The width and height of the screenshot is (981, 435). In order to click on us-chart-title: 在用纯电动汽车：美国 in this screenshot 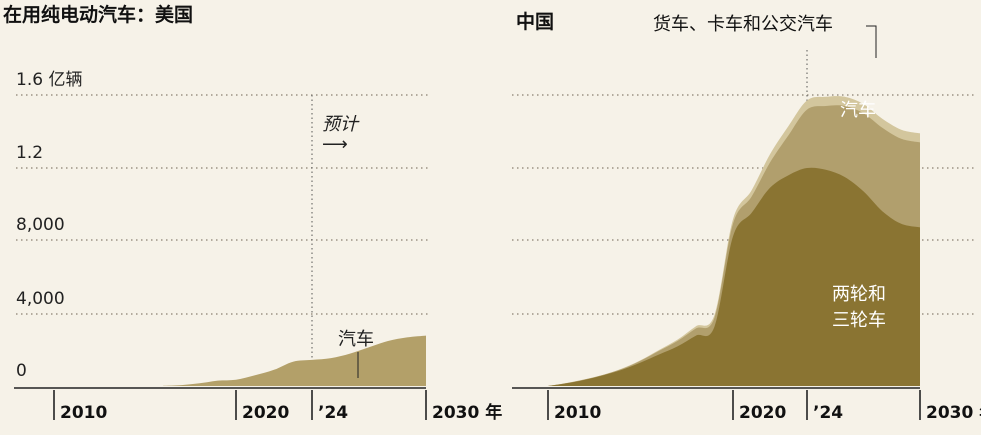, I will do `click(98, 14)`.